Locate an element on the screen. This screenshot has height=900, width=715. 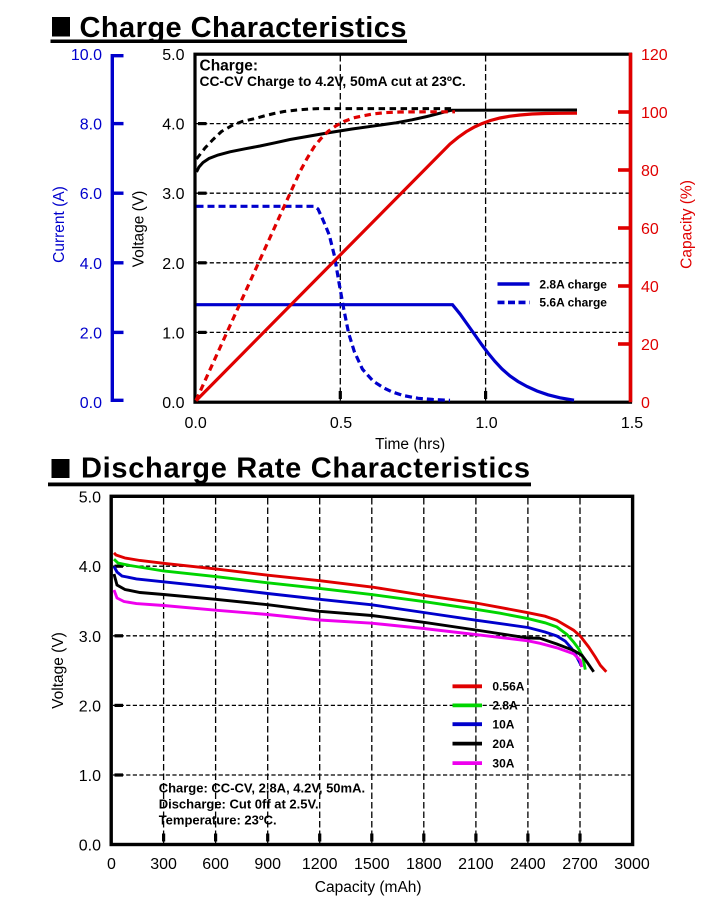
svg-text: 600 is located at coordinates (215, 864).